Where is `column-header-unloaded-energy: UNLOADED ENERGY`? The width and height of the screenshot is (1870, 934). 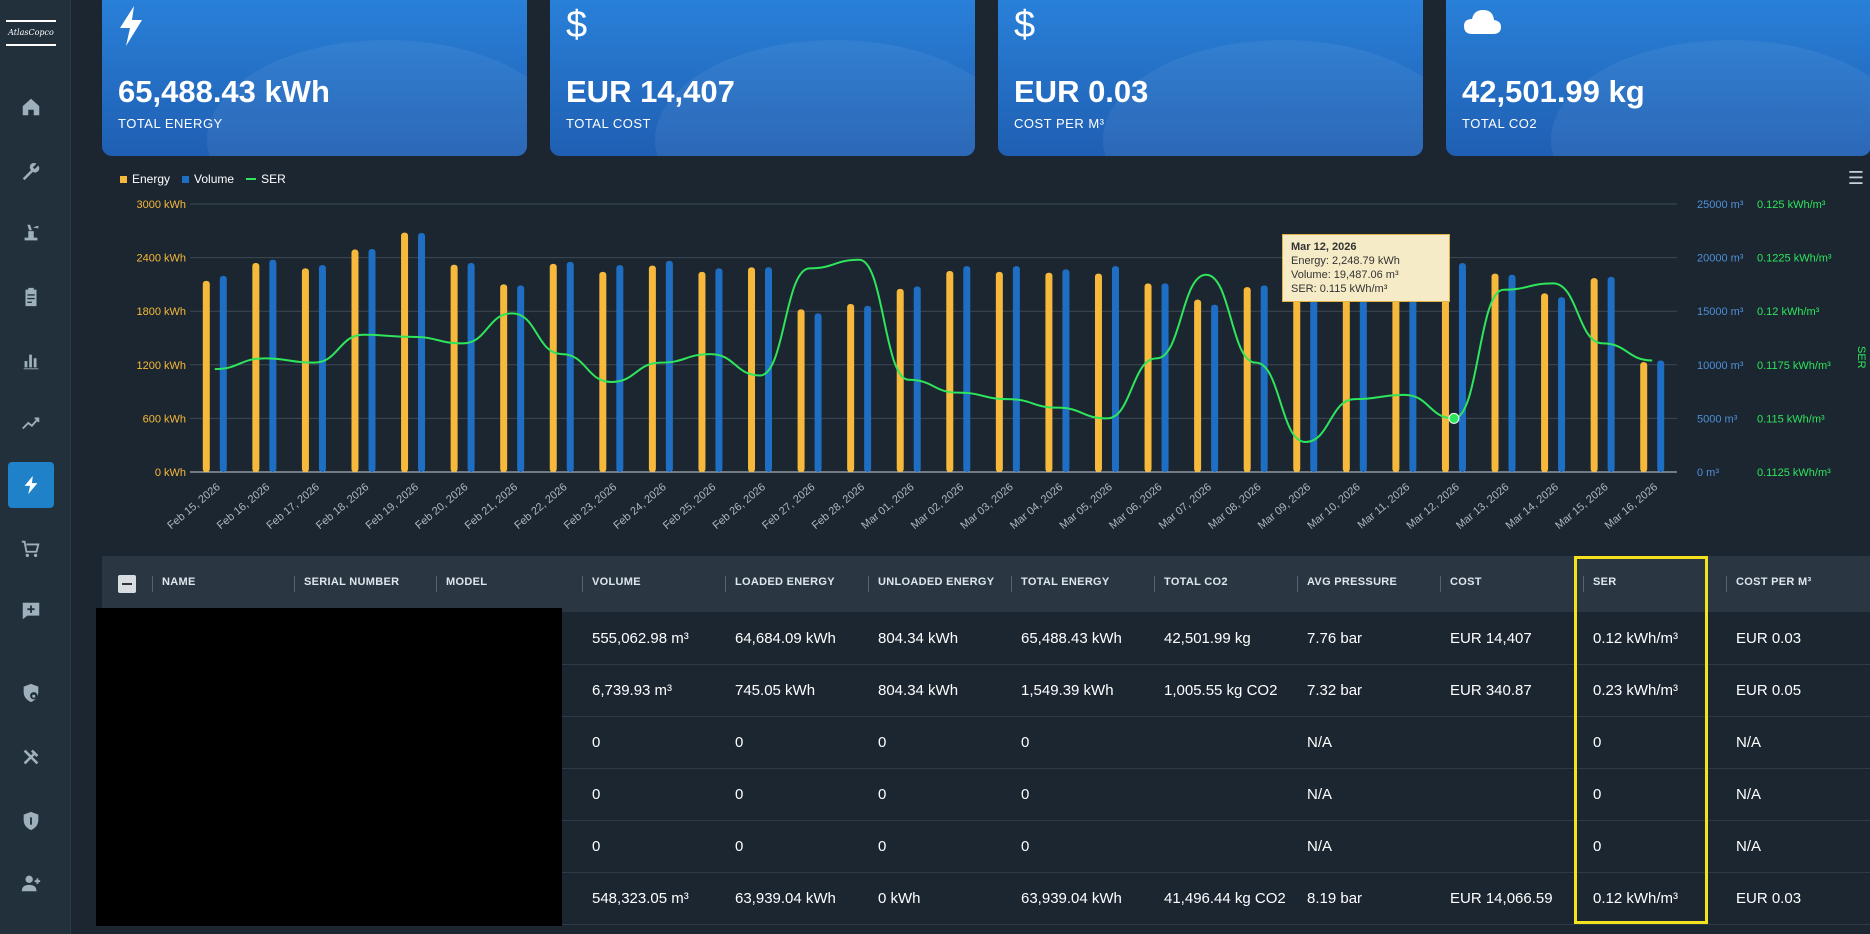
column-header-unloaded-energy: UNLOADED ENERGY is located at coordinates (936, 582).